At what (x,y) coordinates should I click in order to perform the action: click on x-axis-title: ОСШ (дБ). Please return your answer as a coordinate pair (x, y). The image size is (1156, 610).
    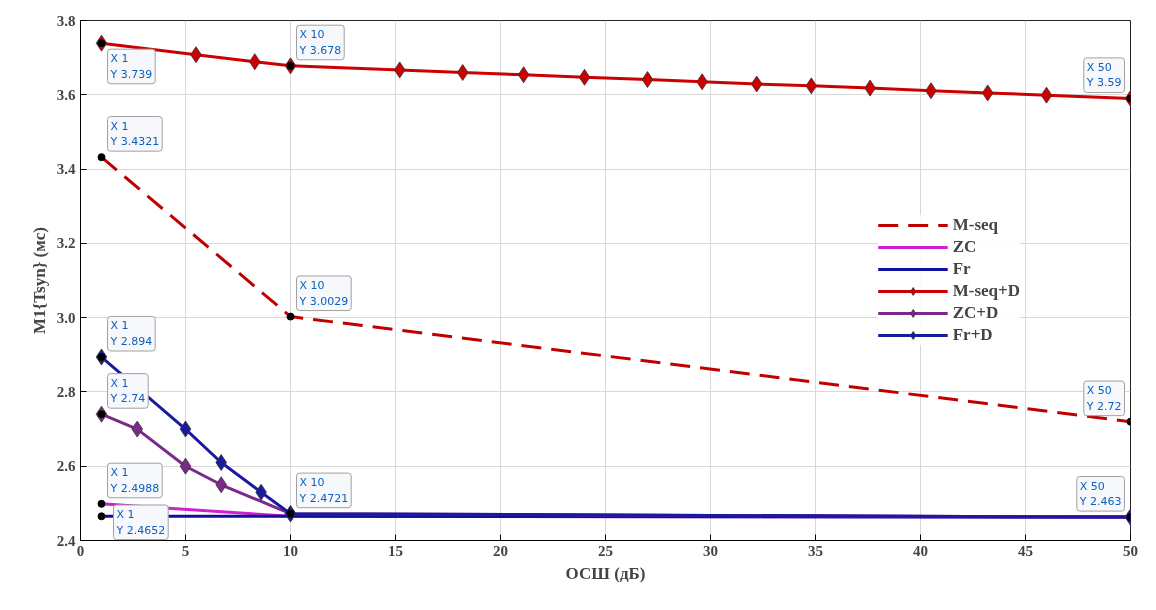
    Looking at the image, I should click on (605, 573).